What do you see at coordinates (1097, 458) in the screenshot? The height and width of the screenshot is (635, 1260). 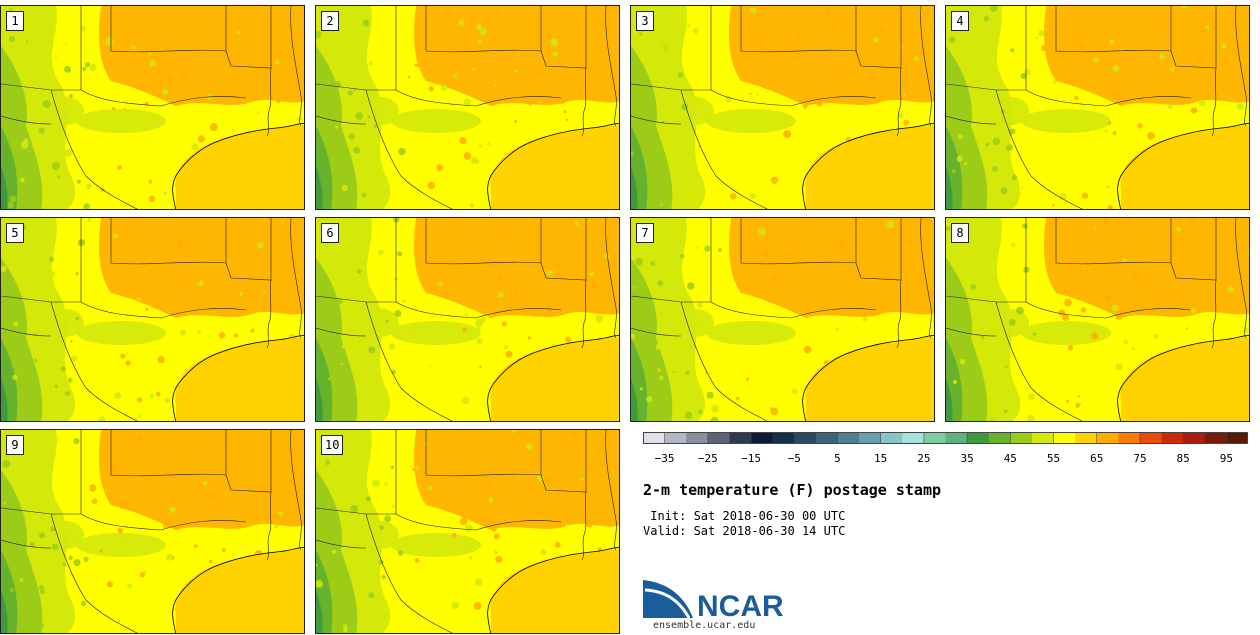 I see `colorbar-tick-label: 65` at bounding box center [1097, 458].